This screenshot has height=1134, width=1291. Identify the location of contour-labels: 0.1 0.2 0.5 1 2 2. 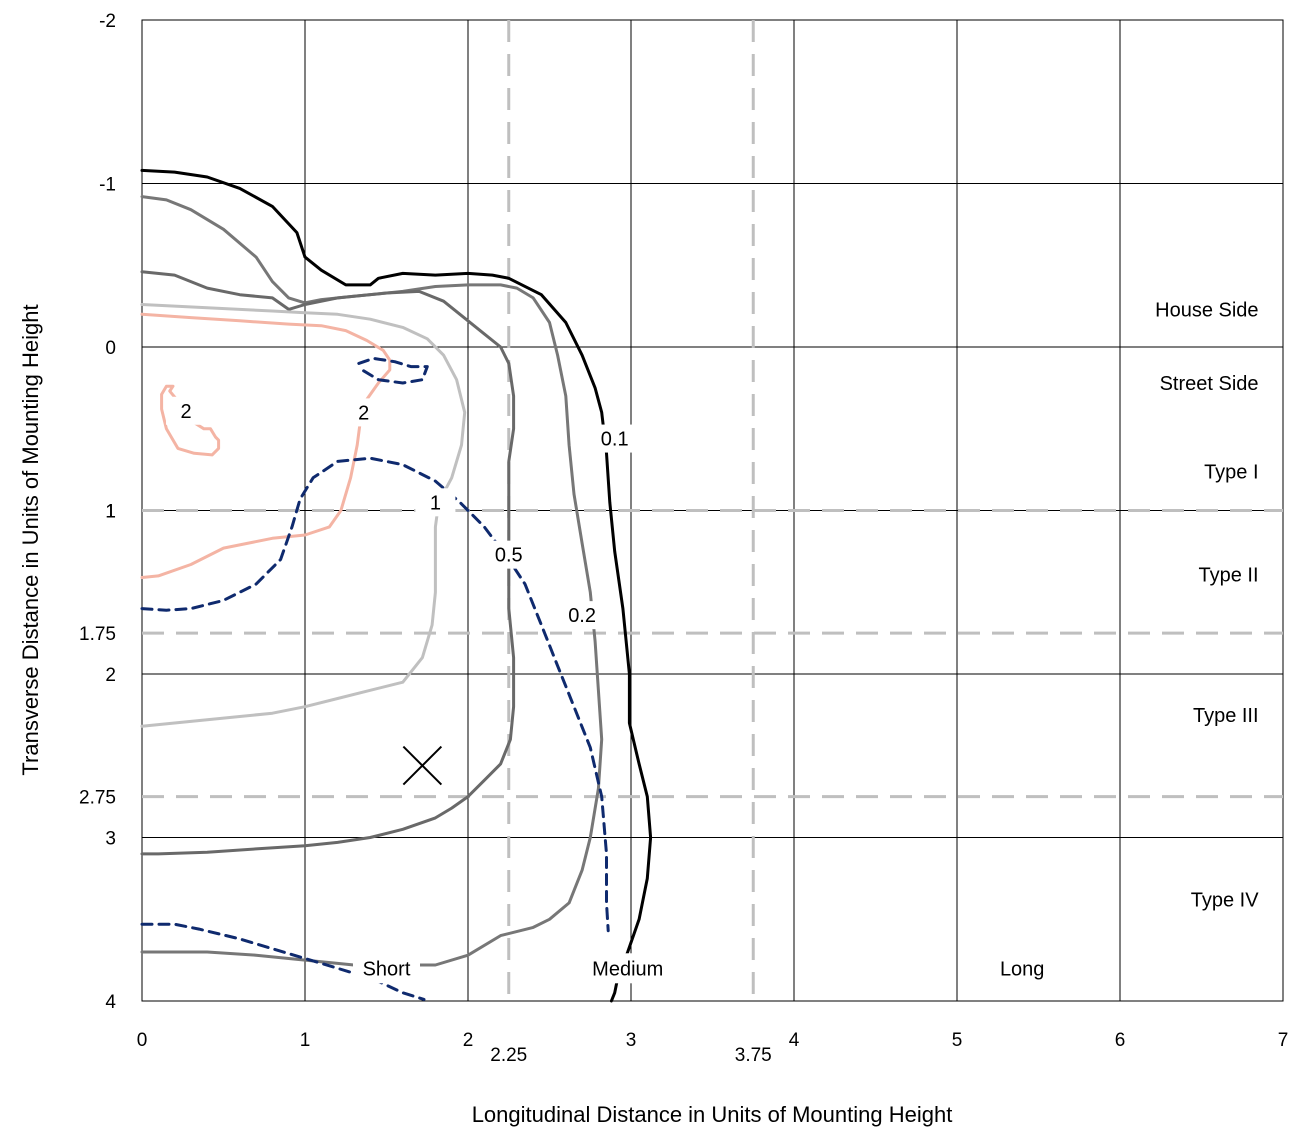
(400, 513).